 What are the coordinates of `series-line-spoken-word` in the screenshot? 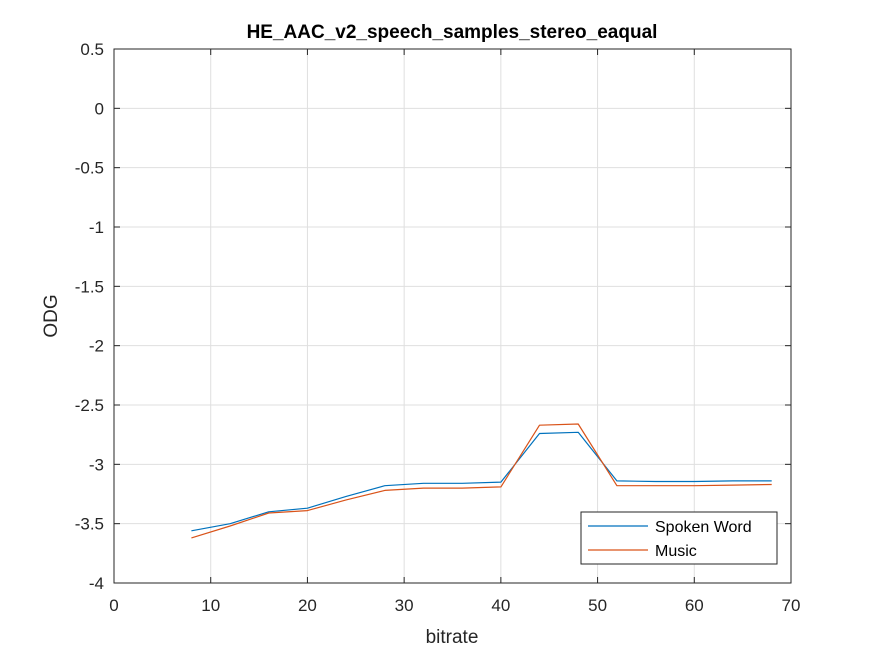 It's located at (481, 481).